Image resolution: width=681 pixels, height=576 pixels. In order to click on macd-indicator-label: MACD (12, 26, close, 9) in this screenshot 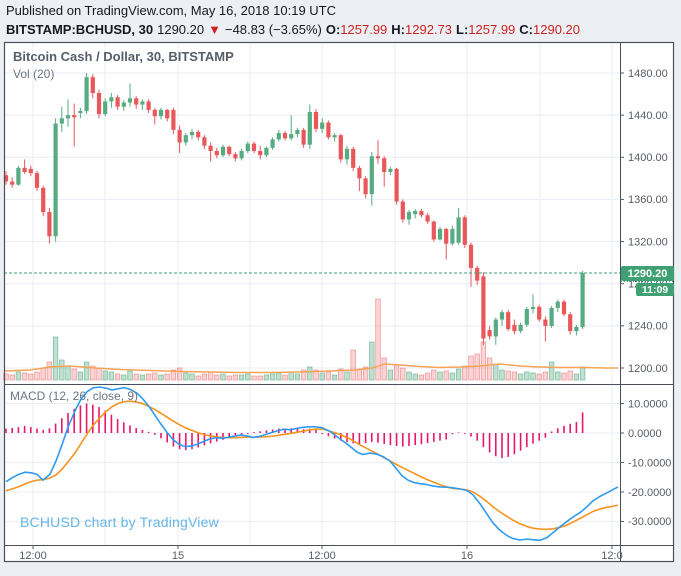, I will do `click(74, 396)`.